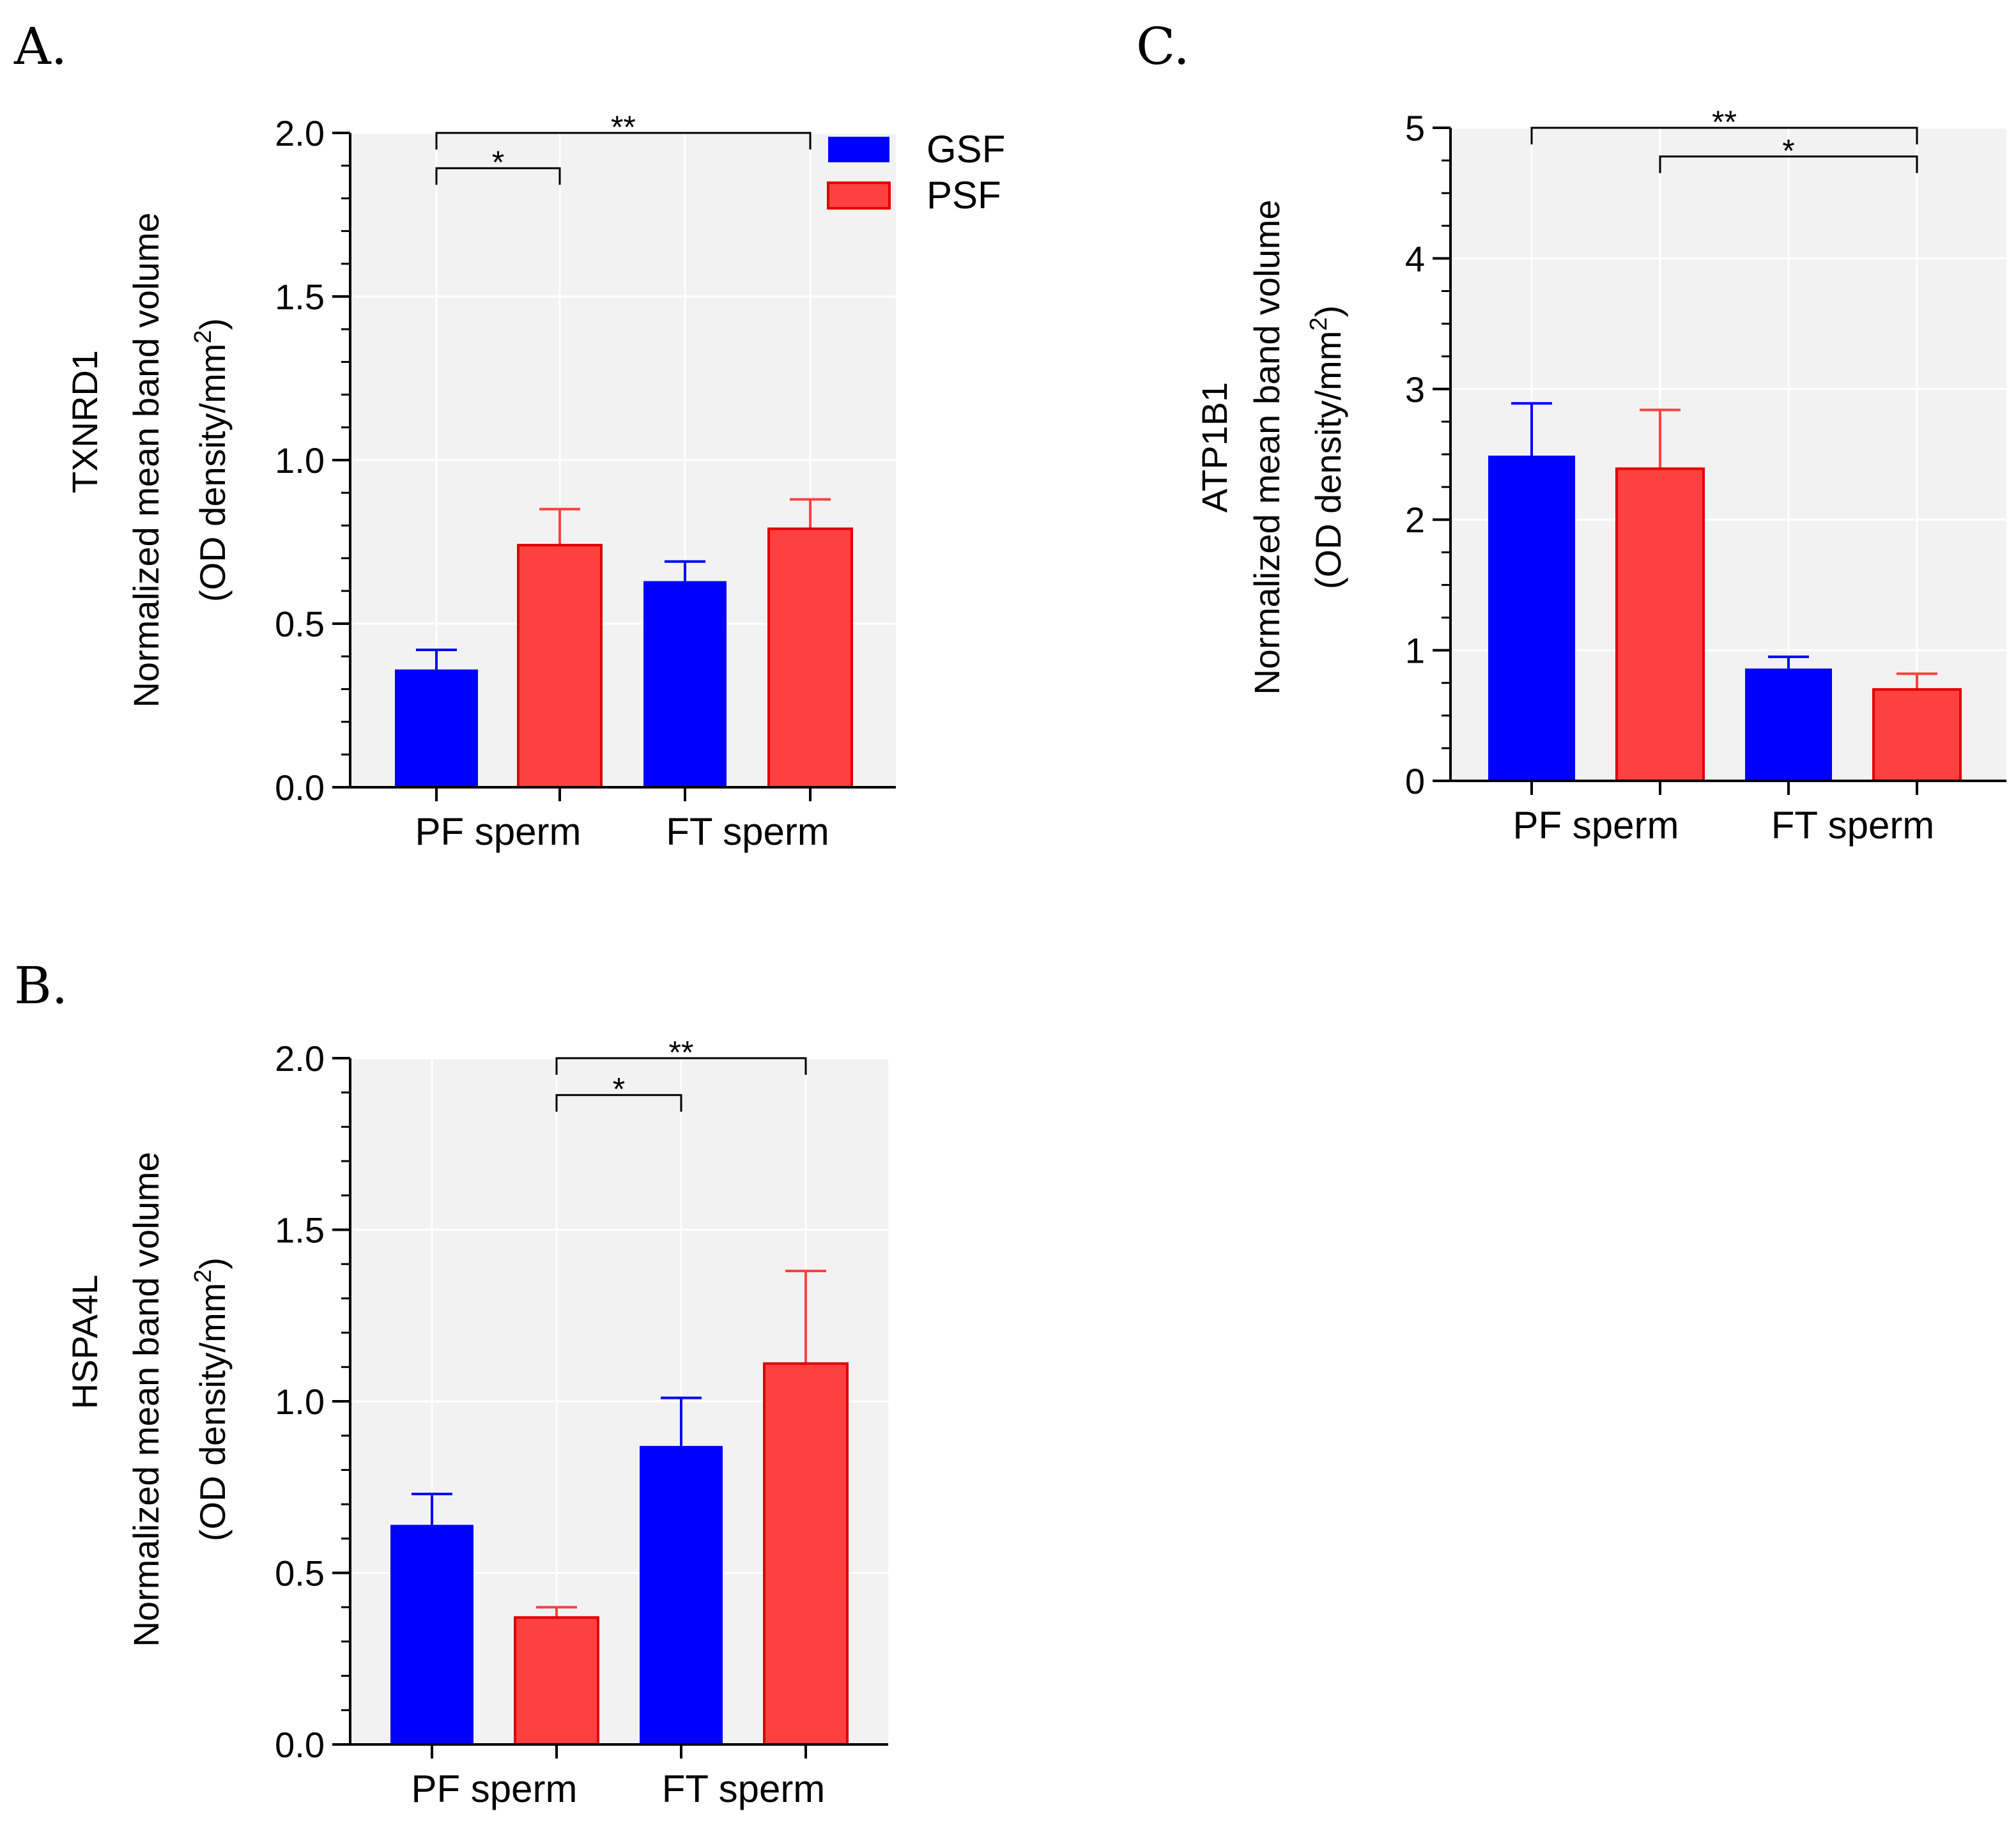  I want to click on panel-b-ylabel-unit: (OD density/mm2), so click(212, 1399).